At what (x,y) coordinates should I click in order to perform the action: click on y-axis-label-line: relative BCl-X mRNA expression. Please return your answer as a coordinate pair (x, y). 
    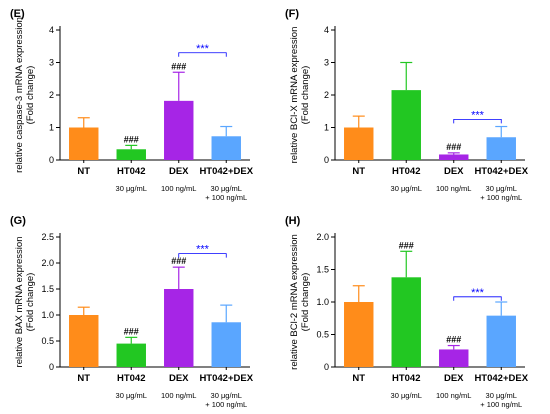
    Looking at the image, I should click on (294, 95).